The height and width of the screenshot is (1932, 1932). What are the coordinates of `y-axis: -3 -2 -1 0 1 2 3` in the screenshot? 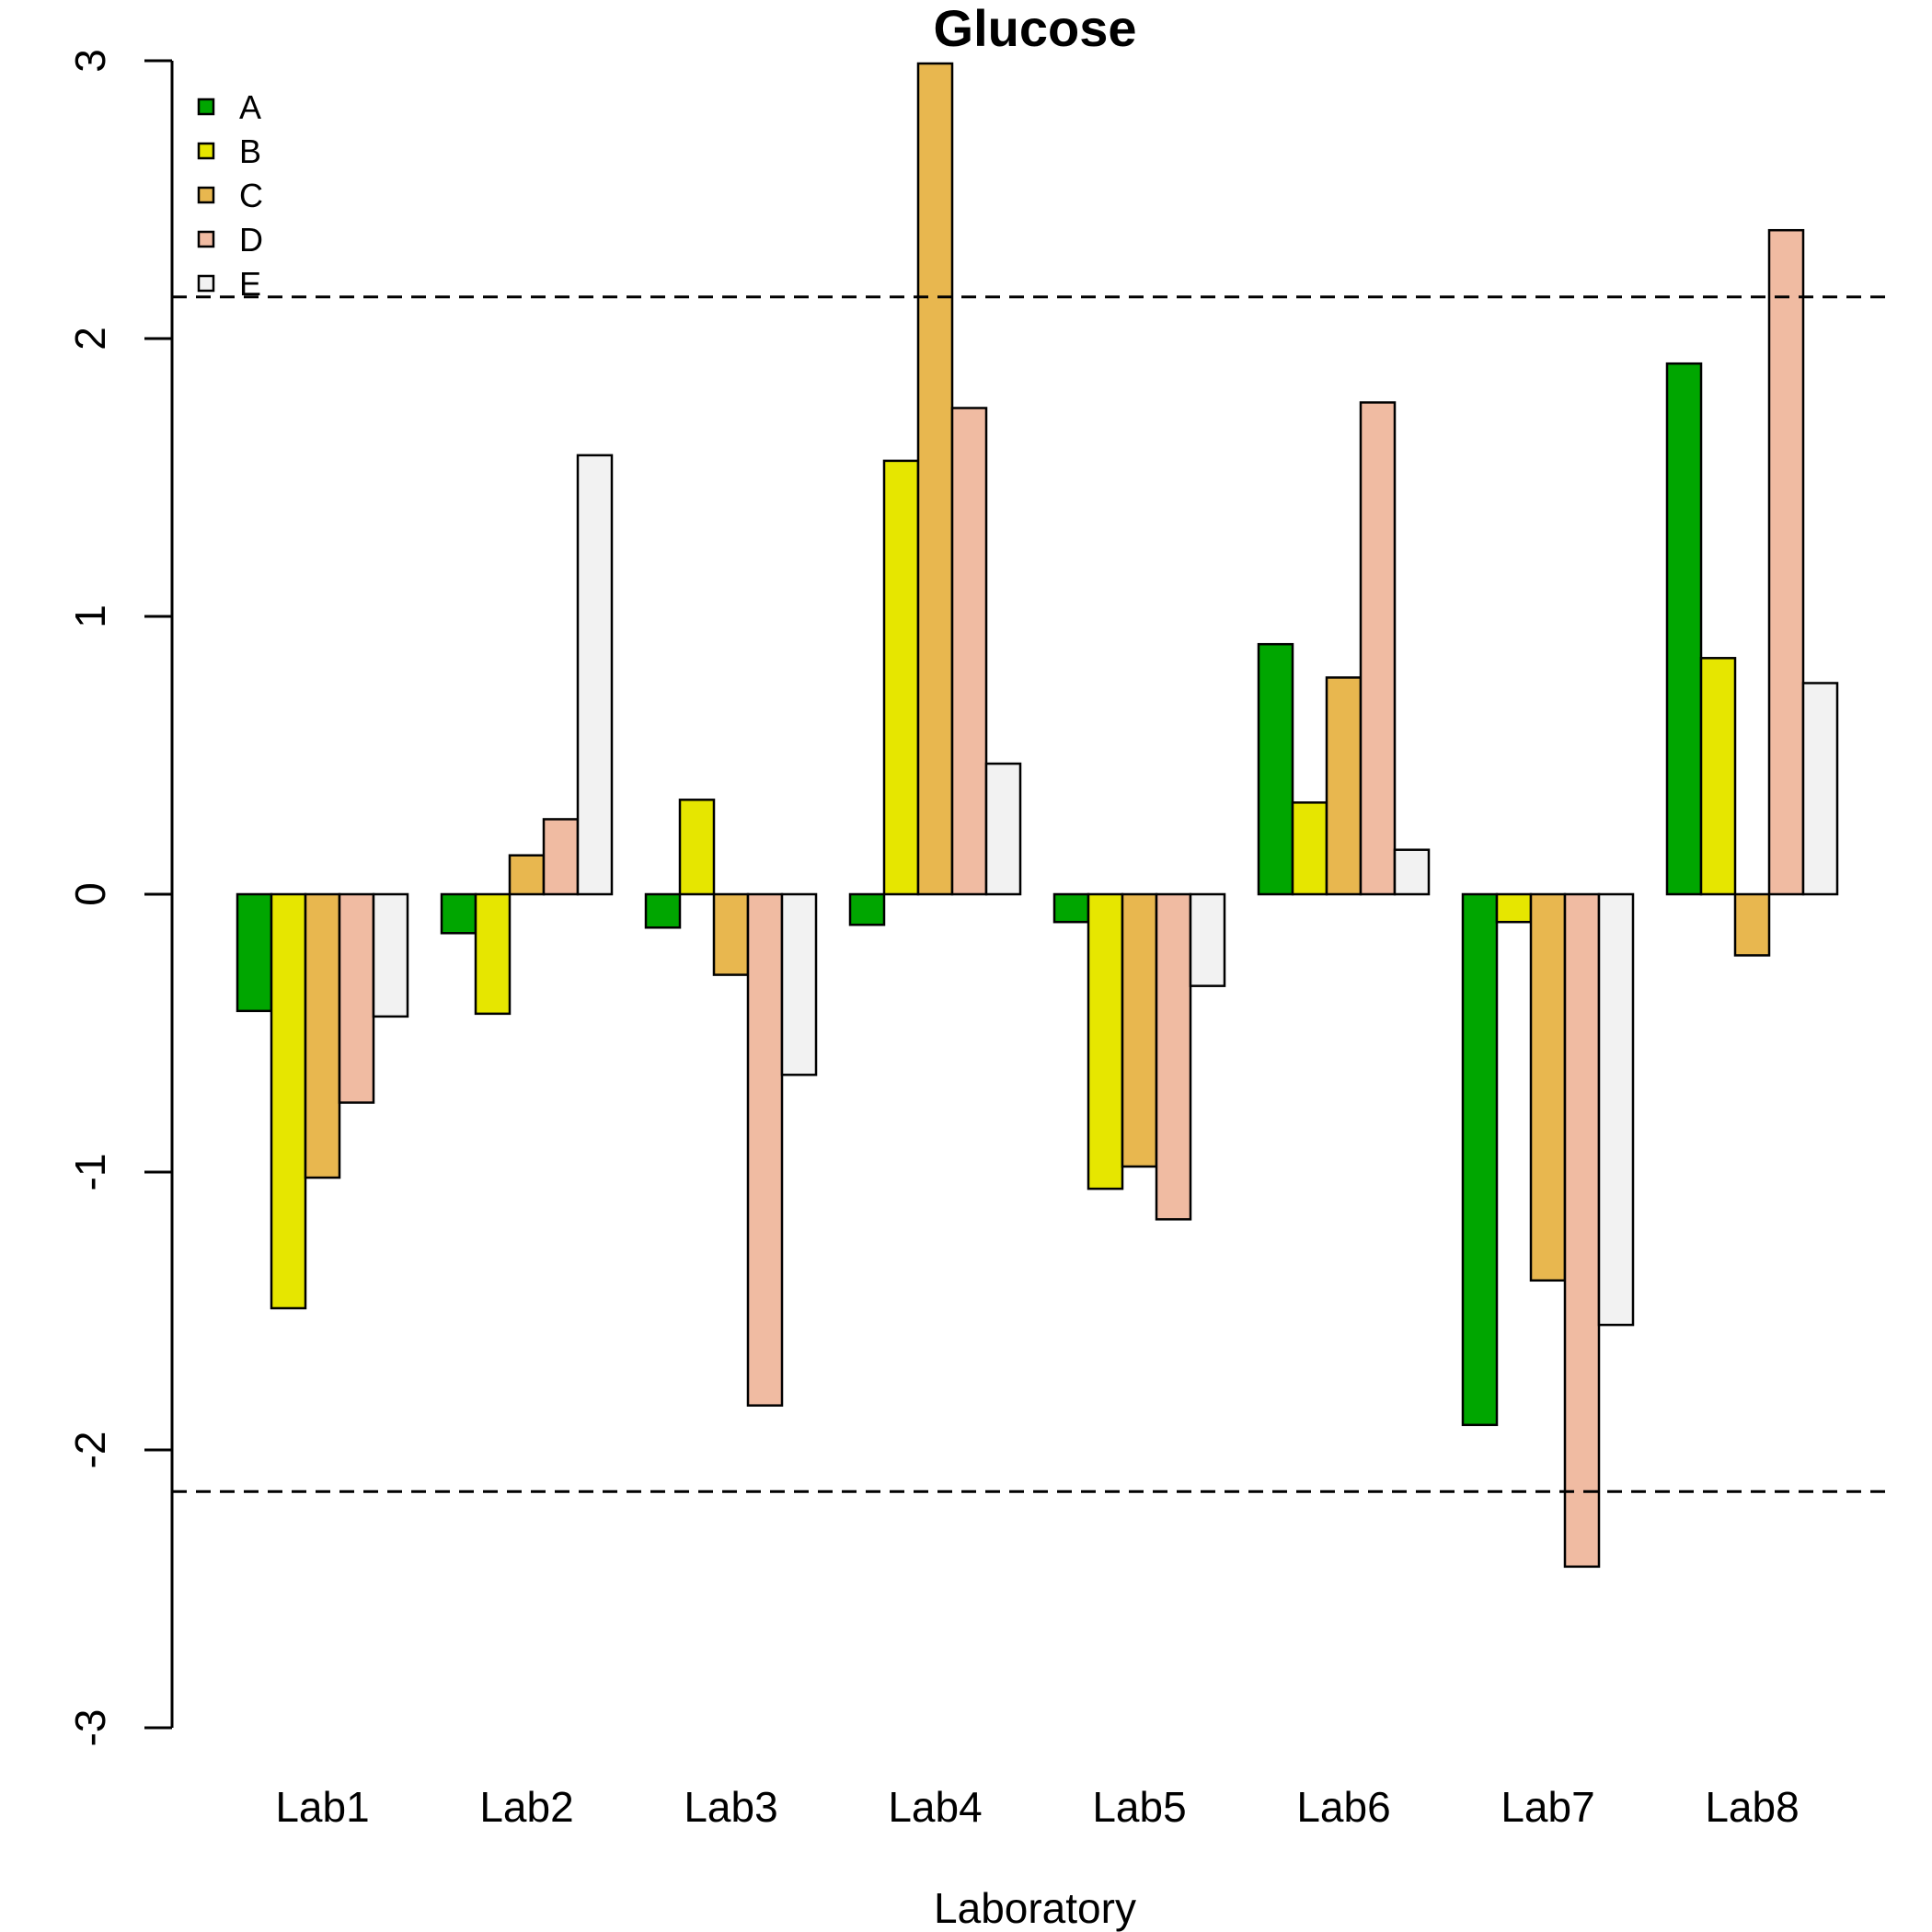 It's located at (120, 898).